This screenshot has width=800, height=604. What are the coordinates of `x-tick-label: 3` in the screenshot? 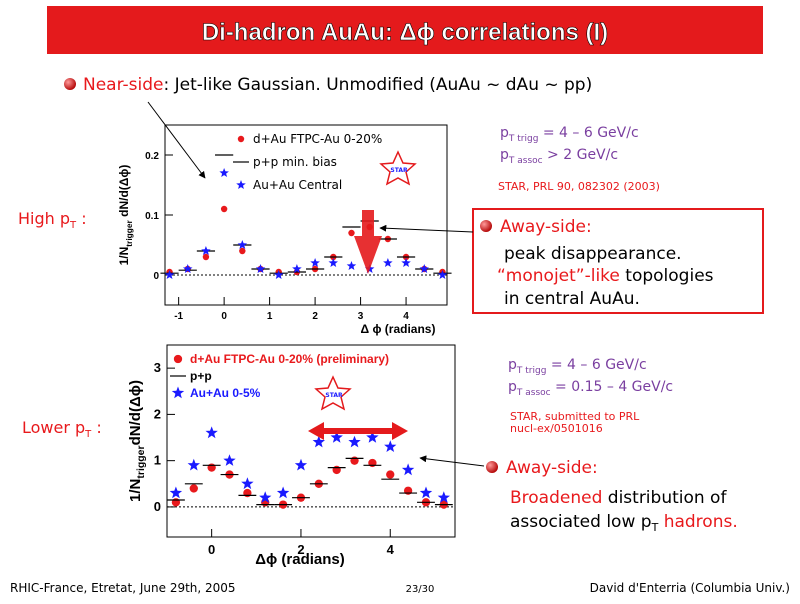 It's located at (361, 316).